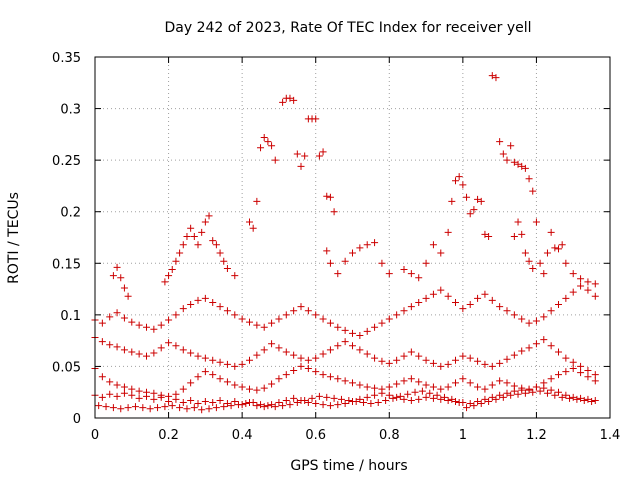 The image size is (640, 480). What do you see at coordinates (77, 419) in the screenshot?
I see `y-tick-label: 0` at bounding box center [77, 419].